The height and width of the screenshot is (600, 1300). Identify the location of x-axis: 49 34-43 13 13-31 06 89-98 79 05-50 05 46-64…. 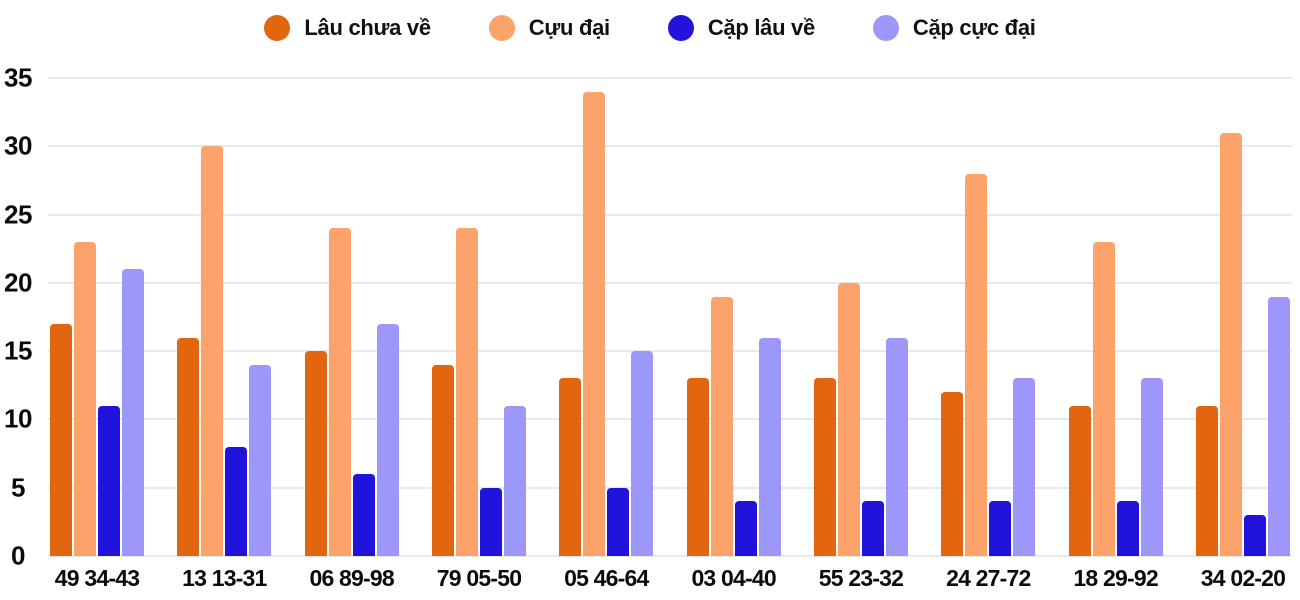
(670, 580).